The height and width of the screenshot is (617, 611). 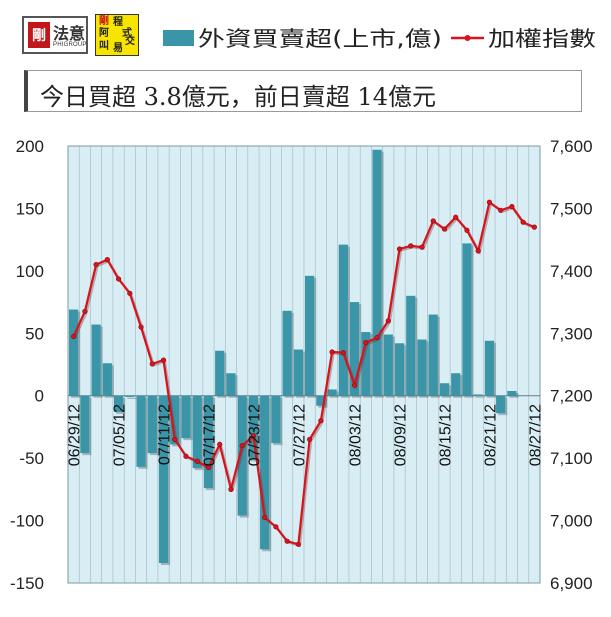 I want to click on left-tick-label: -50, so click(x=31, y=458).